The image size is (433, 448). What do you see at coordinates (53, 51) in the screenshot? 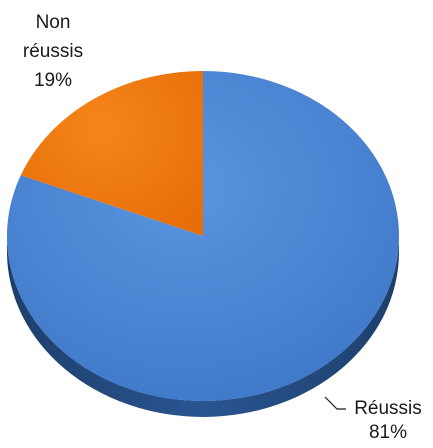
I see `data-label-1: Non réussis 19%` at bounding box center [53, 51].